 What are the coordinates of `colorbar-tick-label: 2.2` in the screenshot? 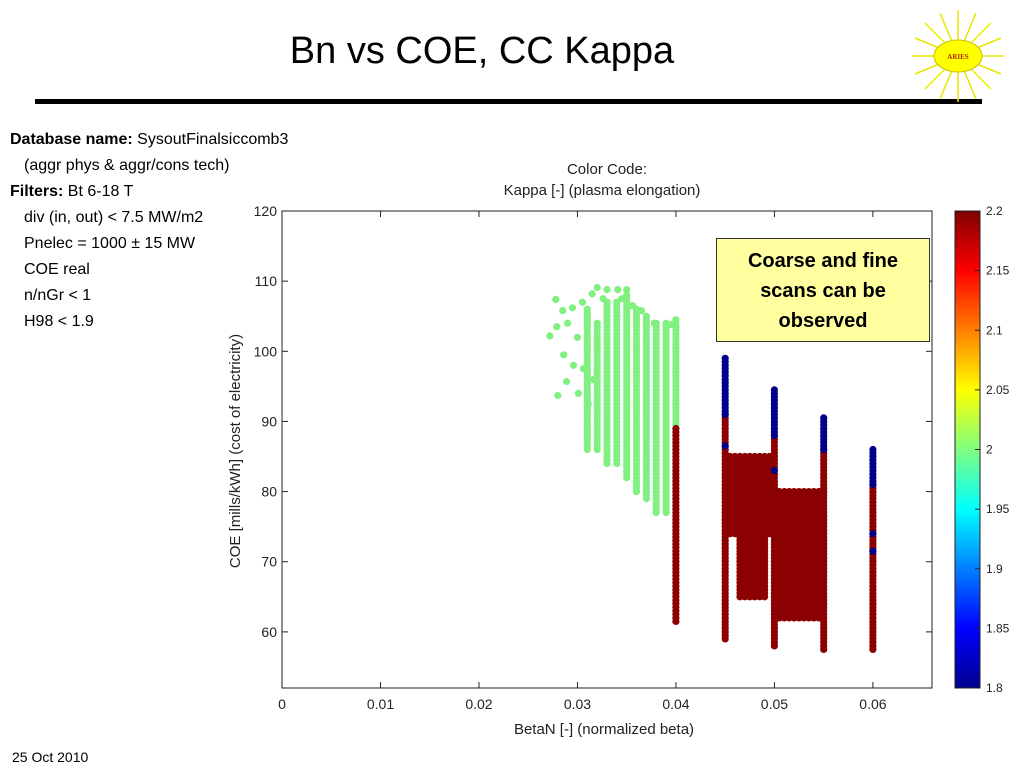 It's located at (994, 211).